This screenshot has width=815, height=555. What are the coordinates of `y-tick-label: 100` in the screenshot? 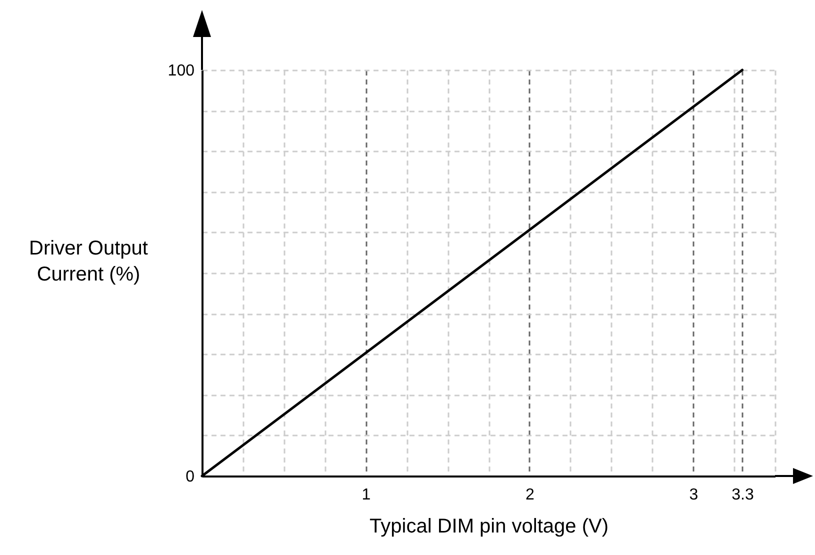 It's located at (181, 71).